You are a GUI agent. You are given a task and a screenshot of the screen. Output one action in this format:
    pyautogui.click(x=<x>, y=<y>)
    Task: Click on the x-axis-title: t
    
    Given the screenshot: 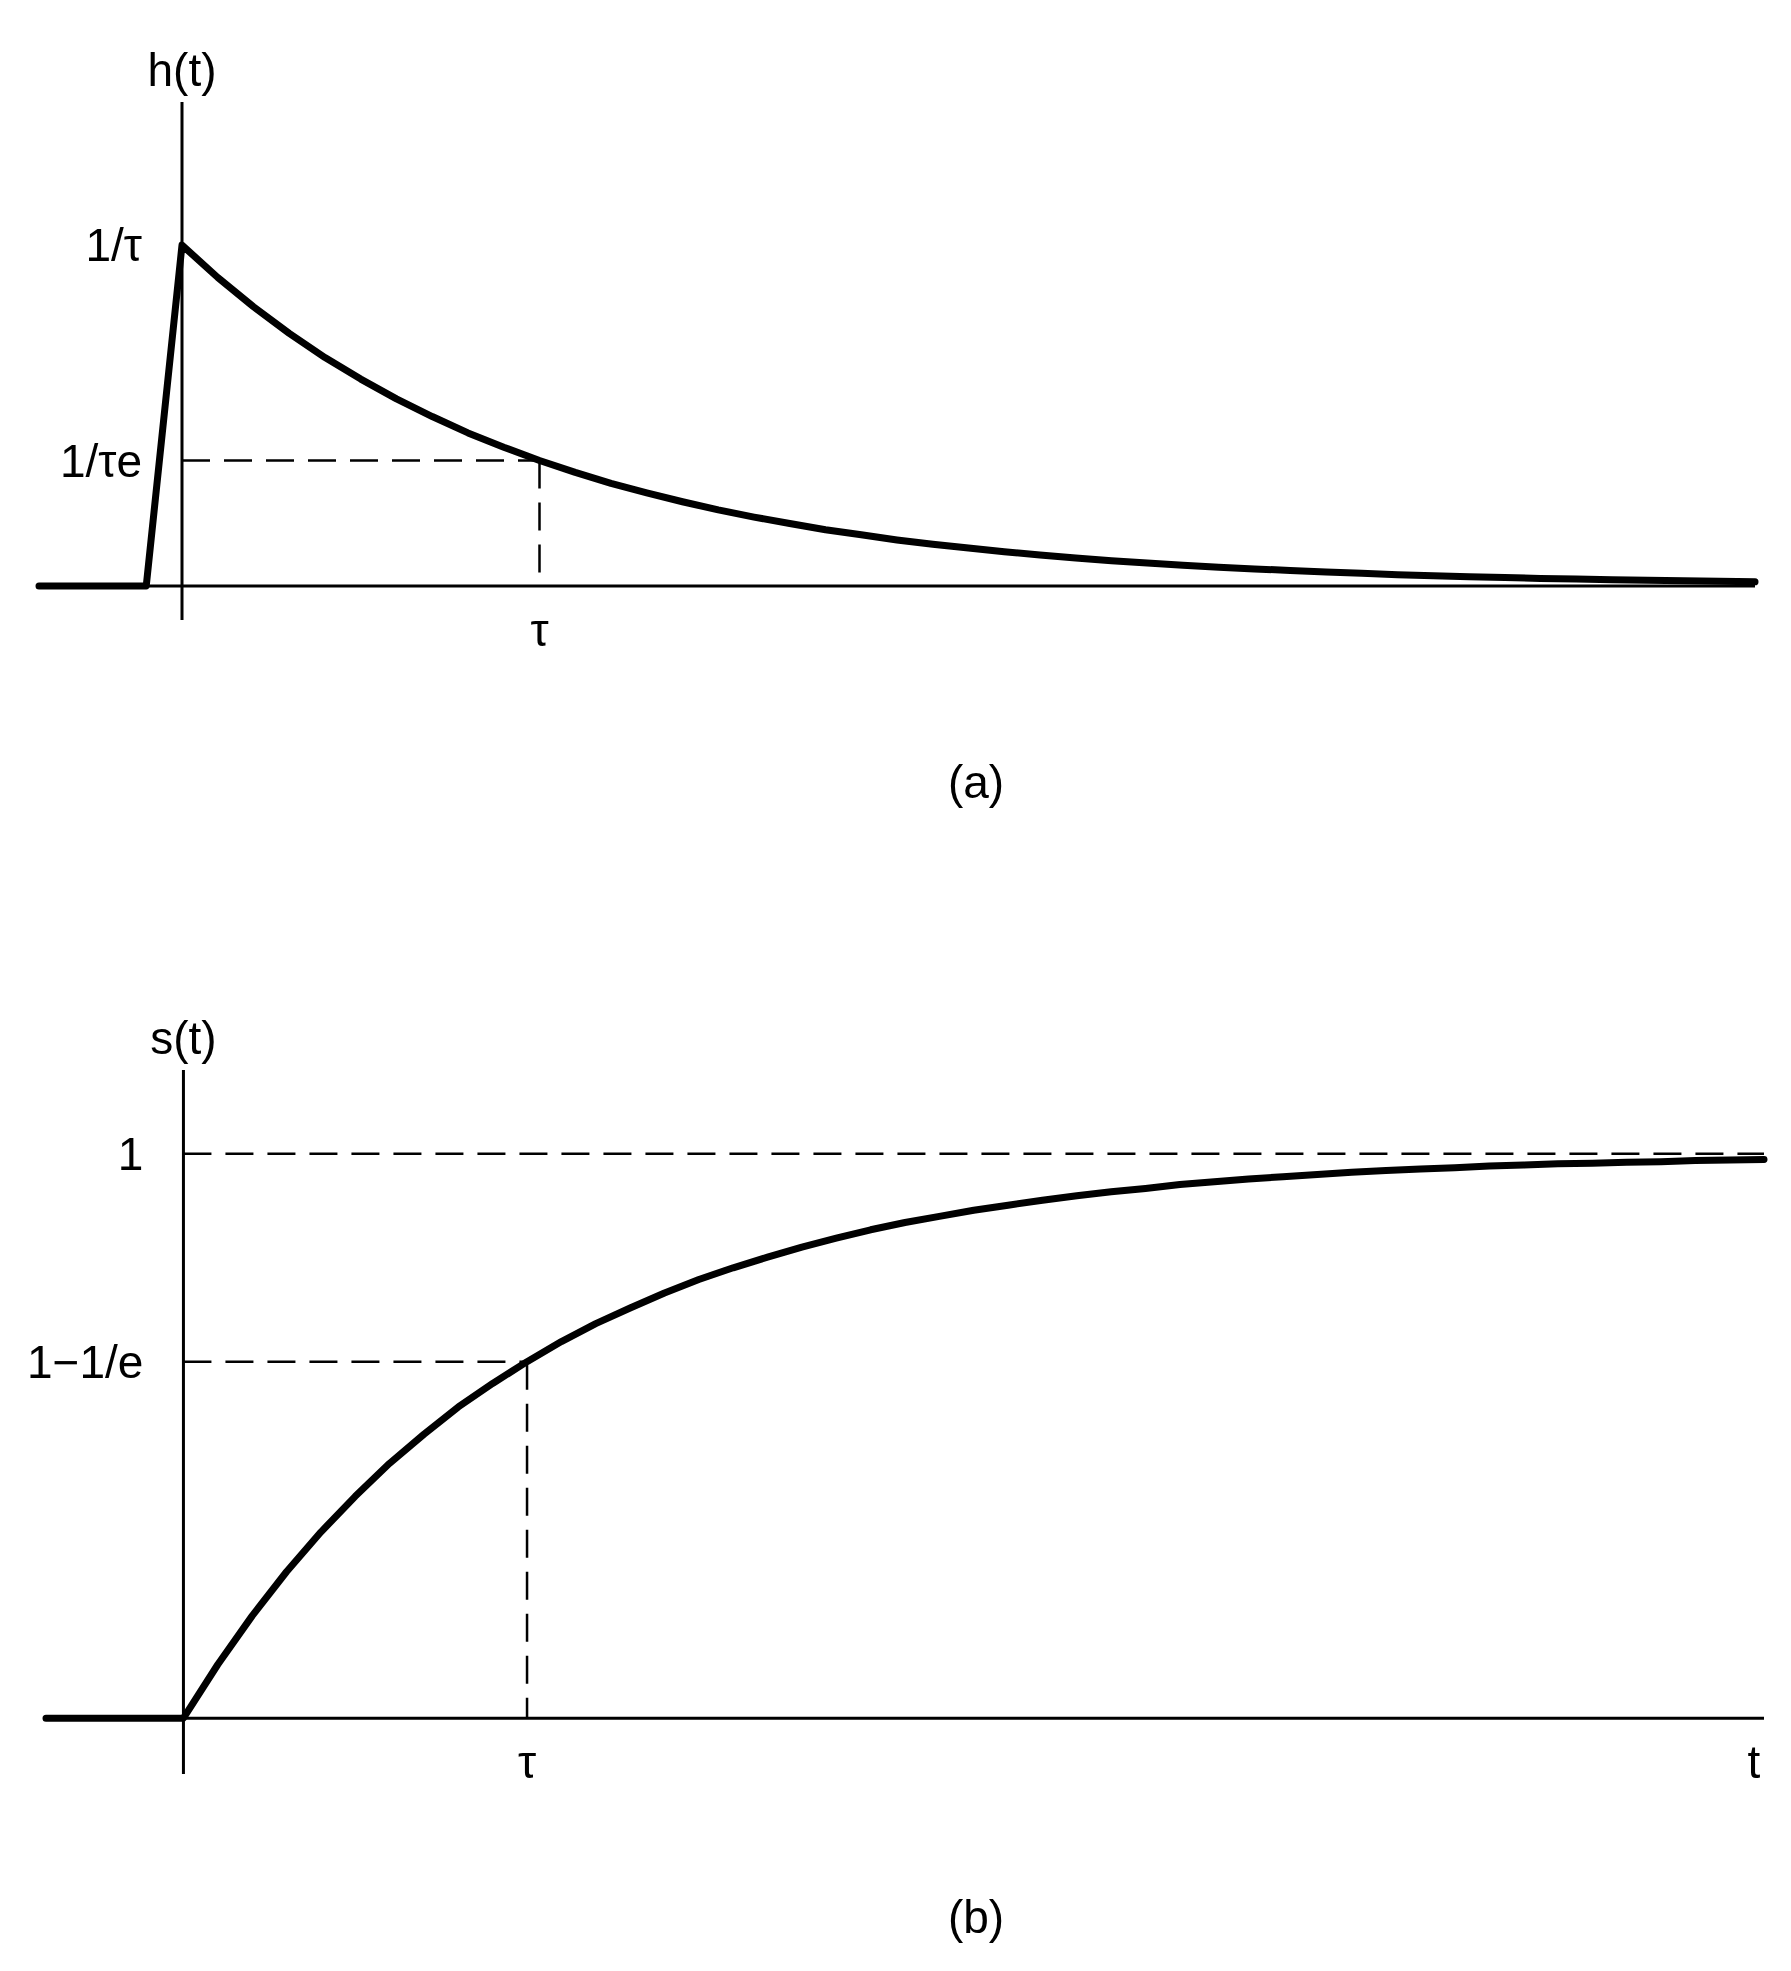 What is the action you would take?
    pyautogui.click(x=1754, y=1762)
    